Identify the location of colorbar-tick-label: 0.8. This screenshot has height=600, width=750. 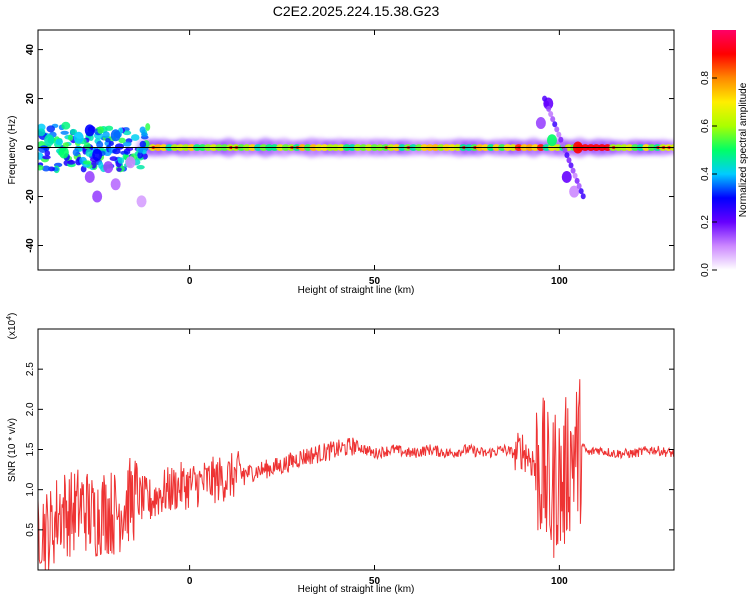
(705, 78).